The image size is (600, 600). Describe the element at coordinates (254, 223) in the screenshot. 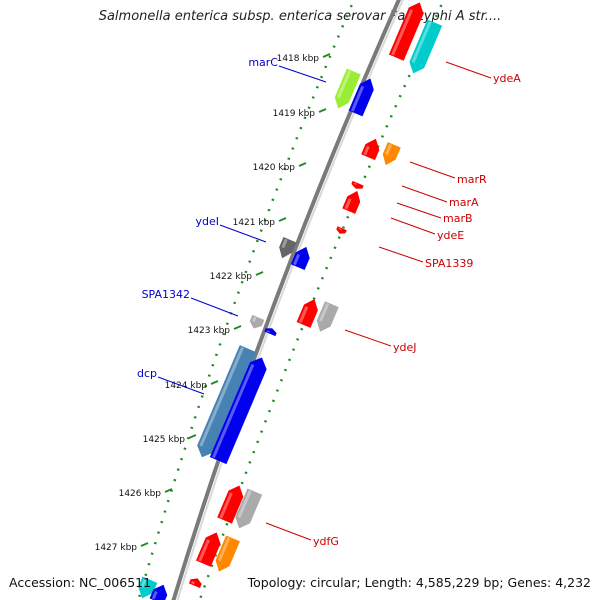

I see `kbp-tick-label: 1421 kbp` at that location.